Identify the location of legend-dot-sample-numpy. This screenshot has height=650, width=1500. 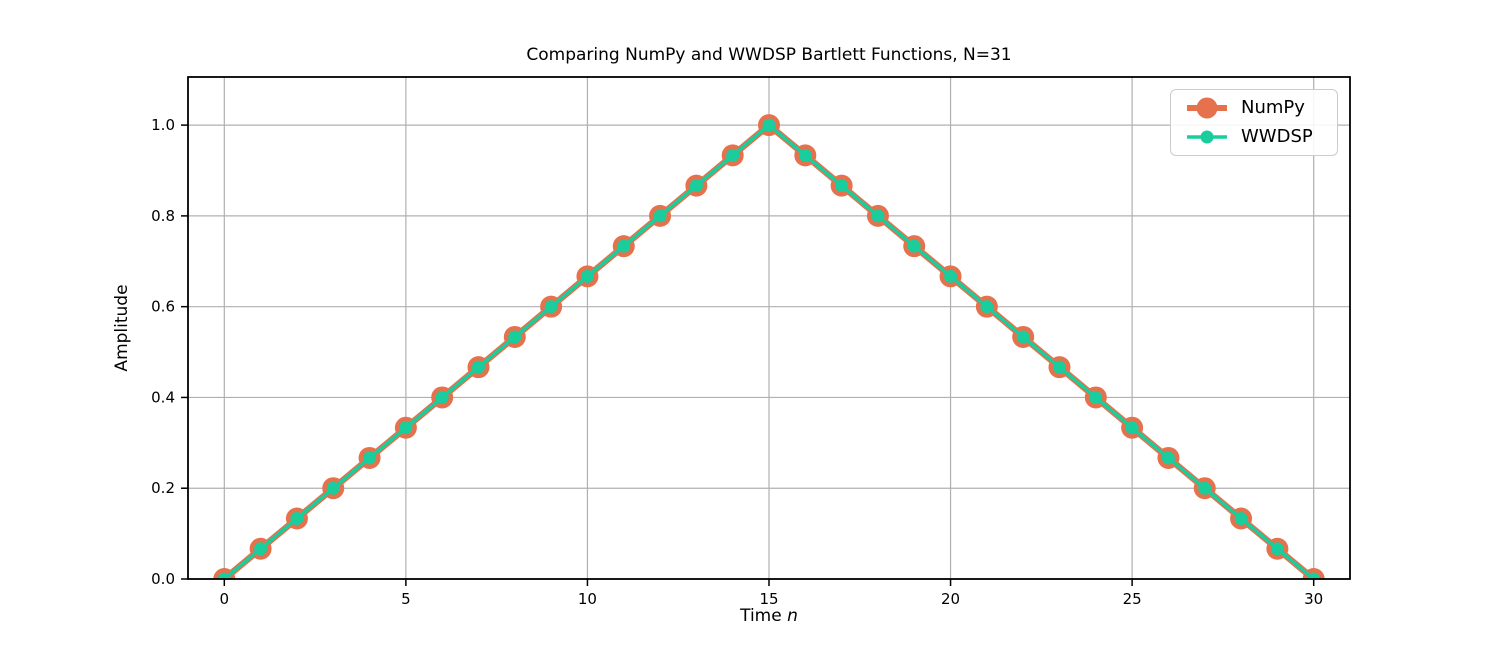
(1207, 108).